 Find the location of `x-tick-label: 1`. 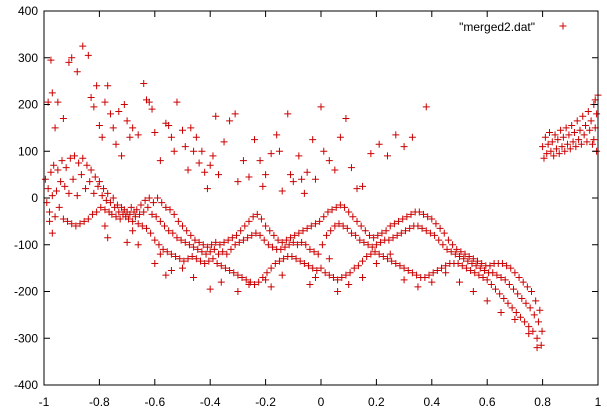

x-tick-label: 1 is located at coordinates (598, 402).